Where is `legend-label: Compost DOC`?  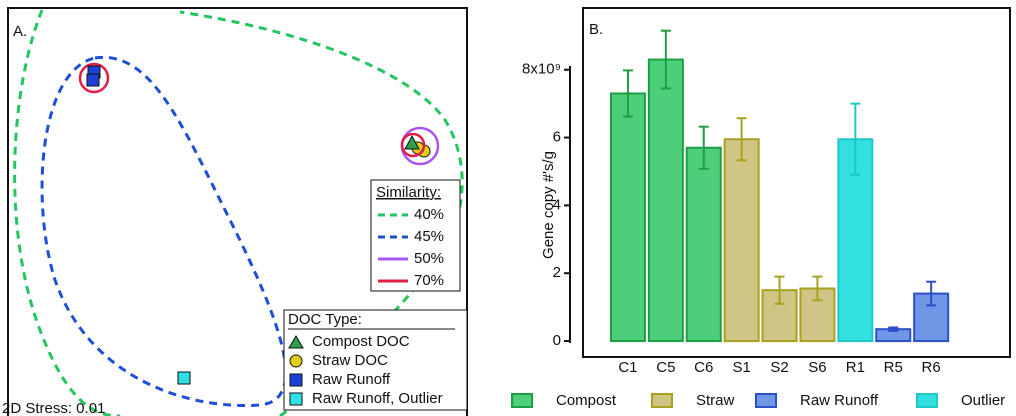
legend-label: Compost DOC is located at coordinates (361, 341).